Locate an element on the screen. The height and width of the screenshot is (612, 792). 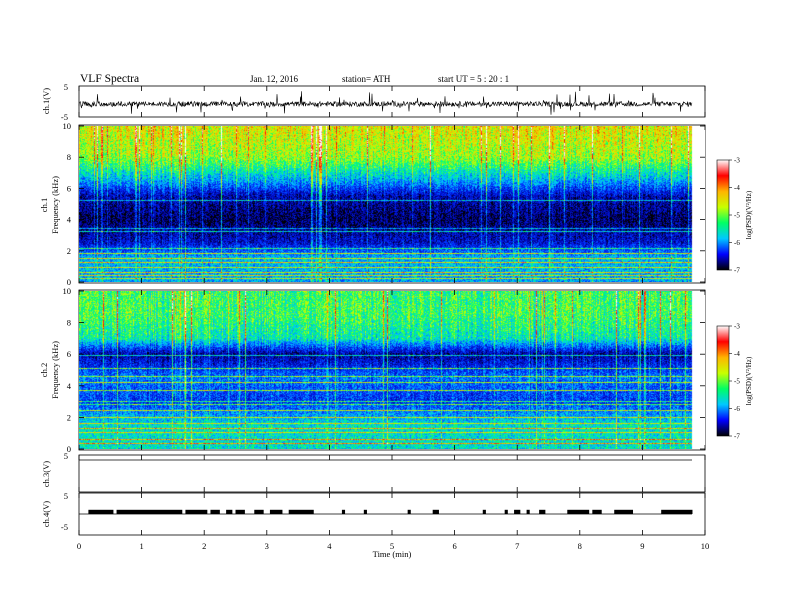
date-label: Jan. 12, 2016 is located at coordinates (274, 79).